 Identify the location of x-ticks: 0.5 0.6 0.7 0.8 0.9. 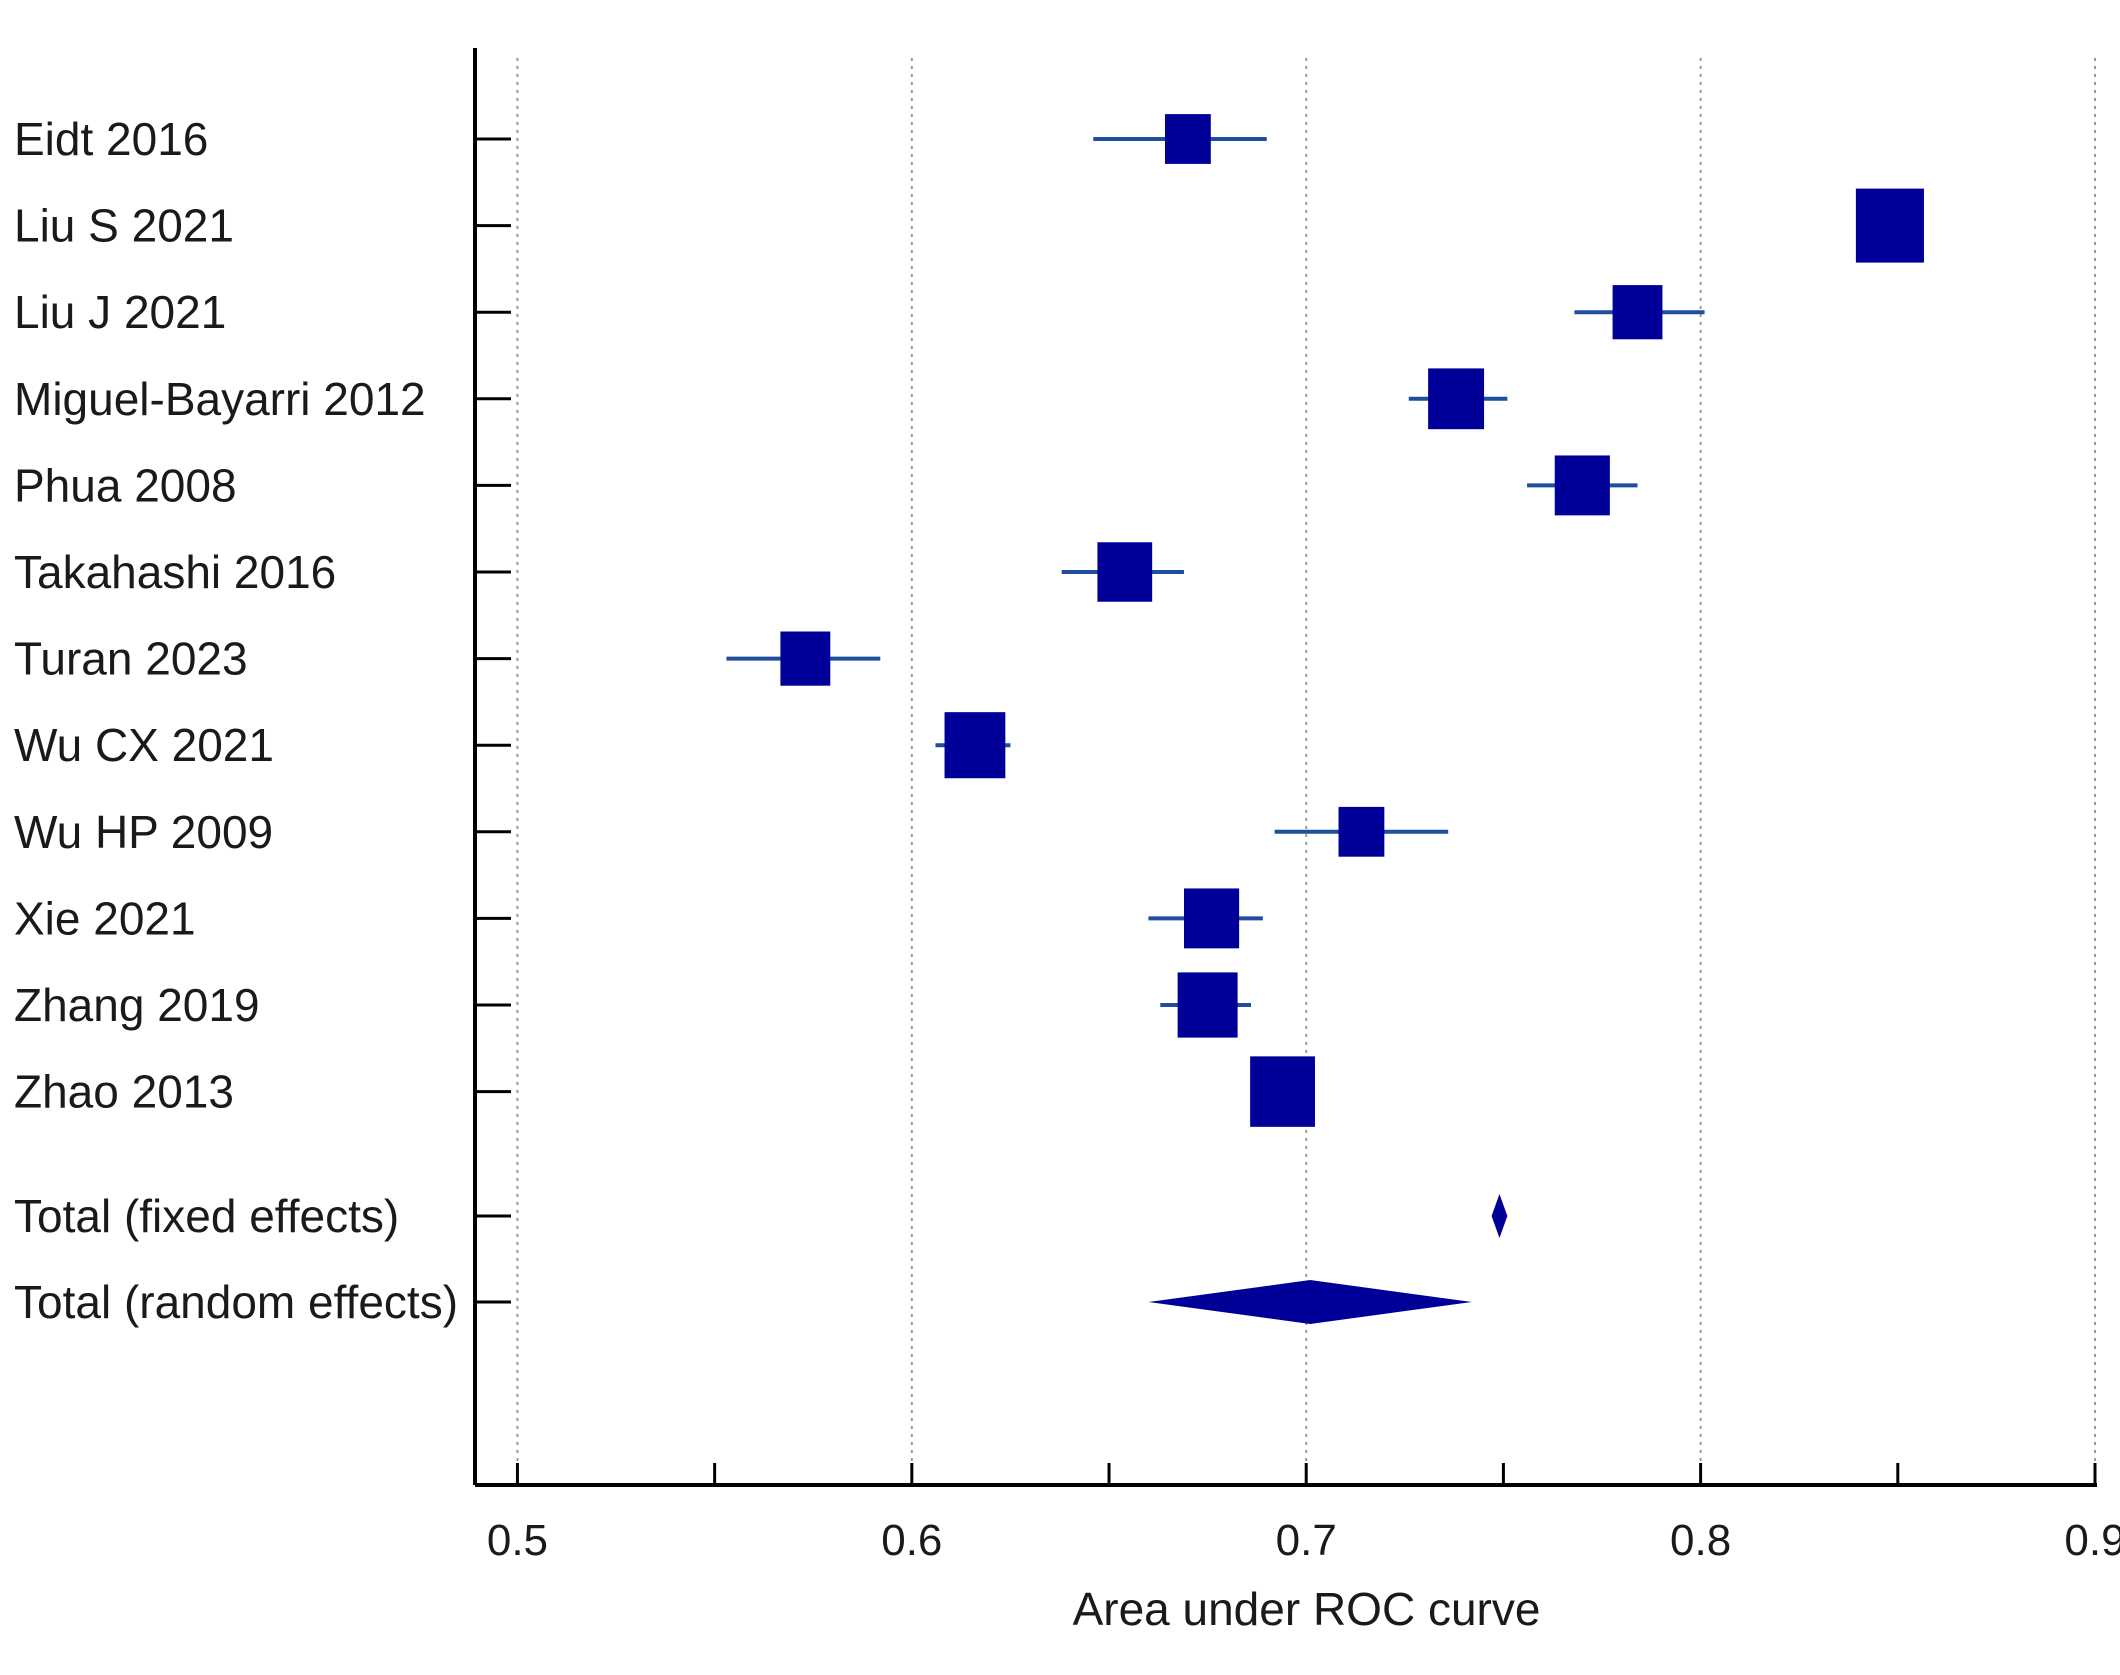
(1303, 1514).